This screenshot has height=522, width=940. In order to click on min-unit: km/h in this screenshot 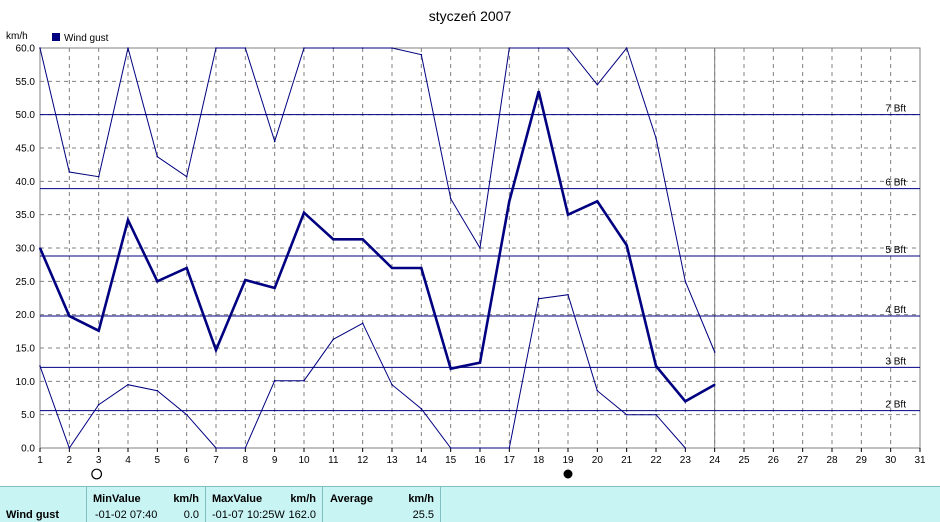, I will do `click(186, 499)`.